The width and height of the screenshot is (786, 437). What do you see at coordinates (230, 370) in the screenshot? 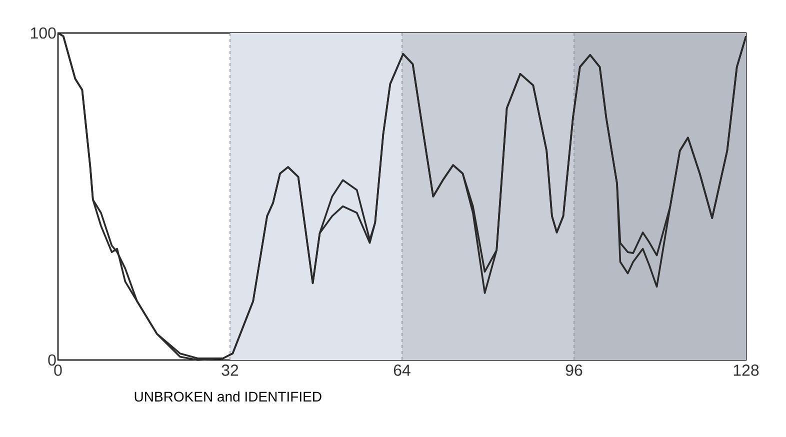
I see `x-tick-label: 32` at bounding box center [230, 370].